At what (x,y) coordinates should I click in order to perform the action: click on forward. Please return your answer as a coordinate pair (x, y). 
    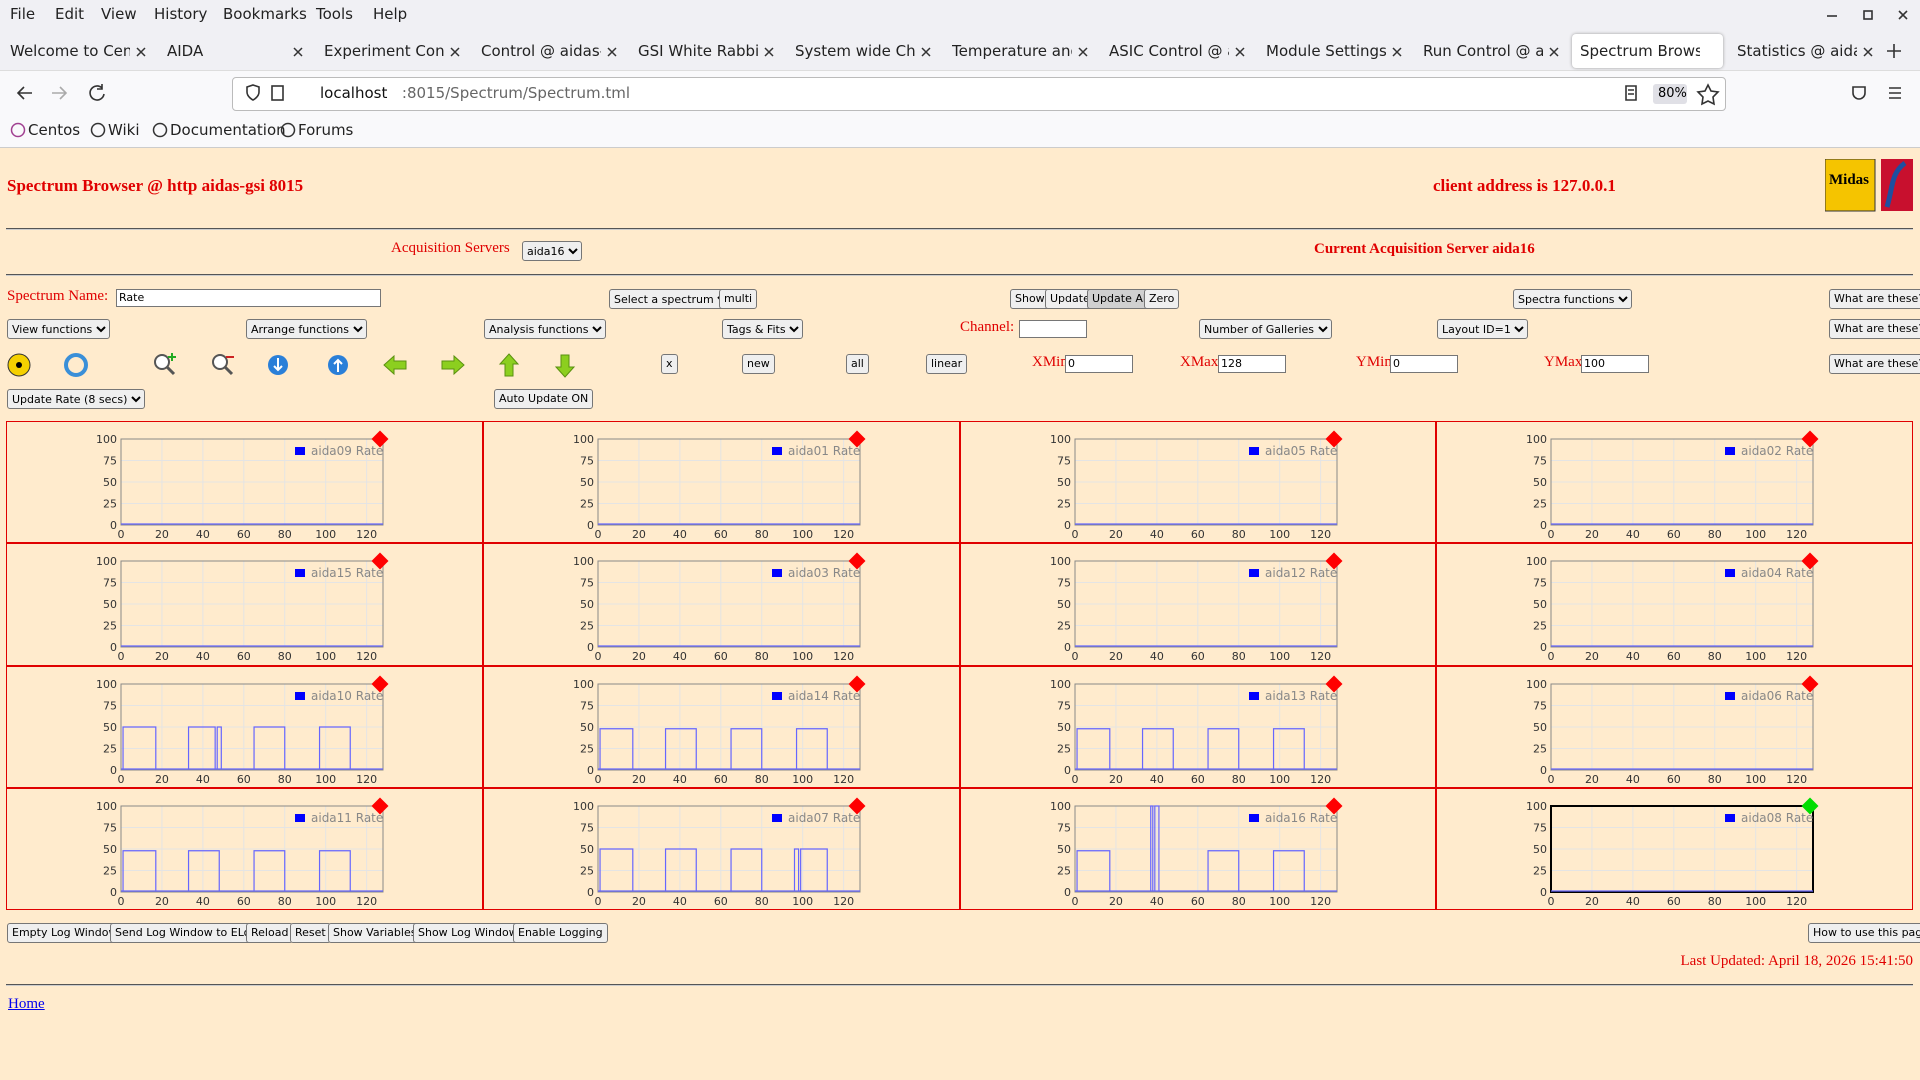
    Looking at the image, I should click on (60, 93).